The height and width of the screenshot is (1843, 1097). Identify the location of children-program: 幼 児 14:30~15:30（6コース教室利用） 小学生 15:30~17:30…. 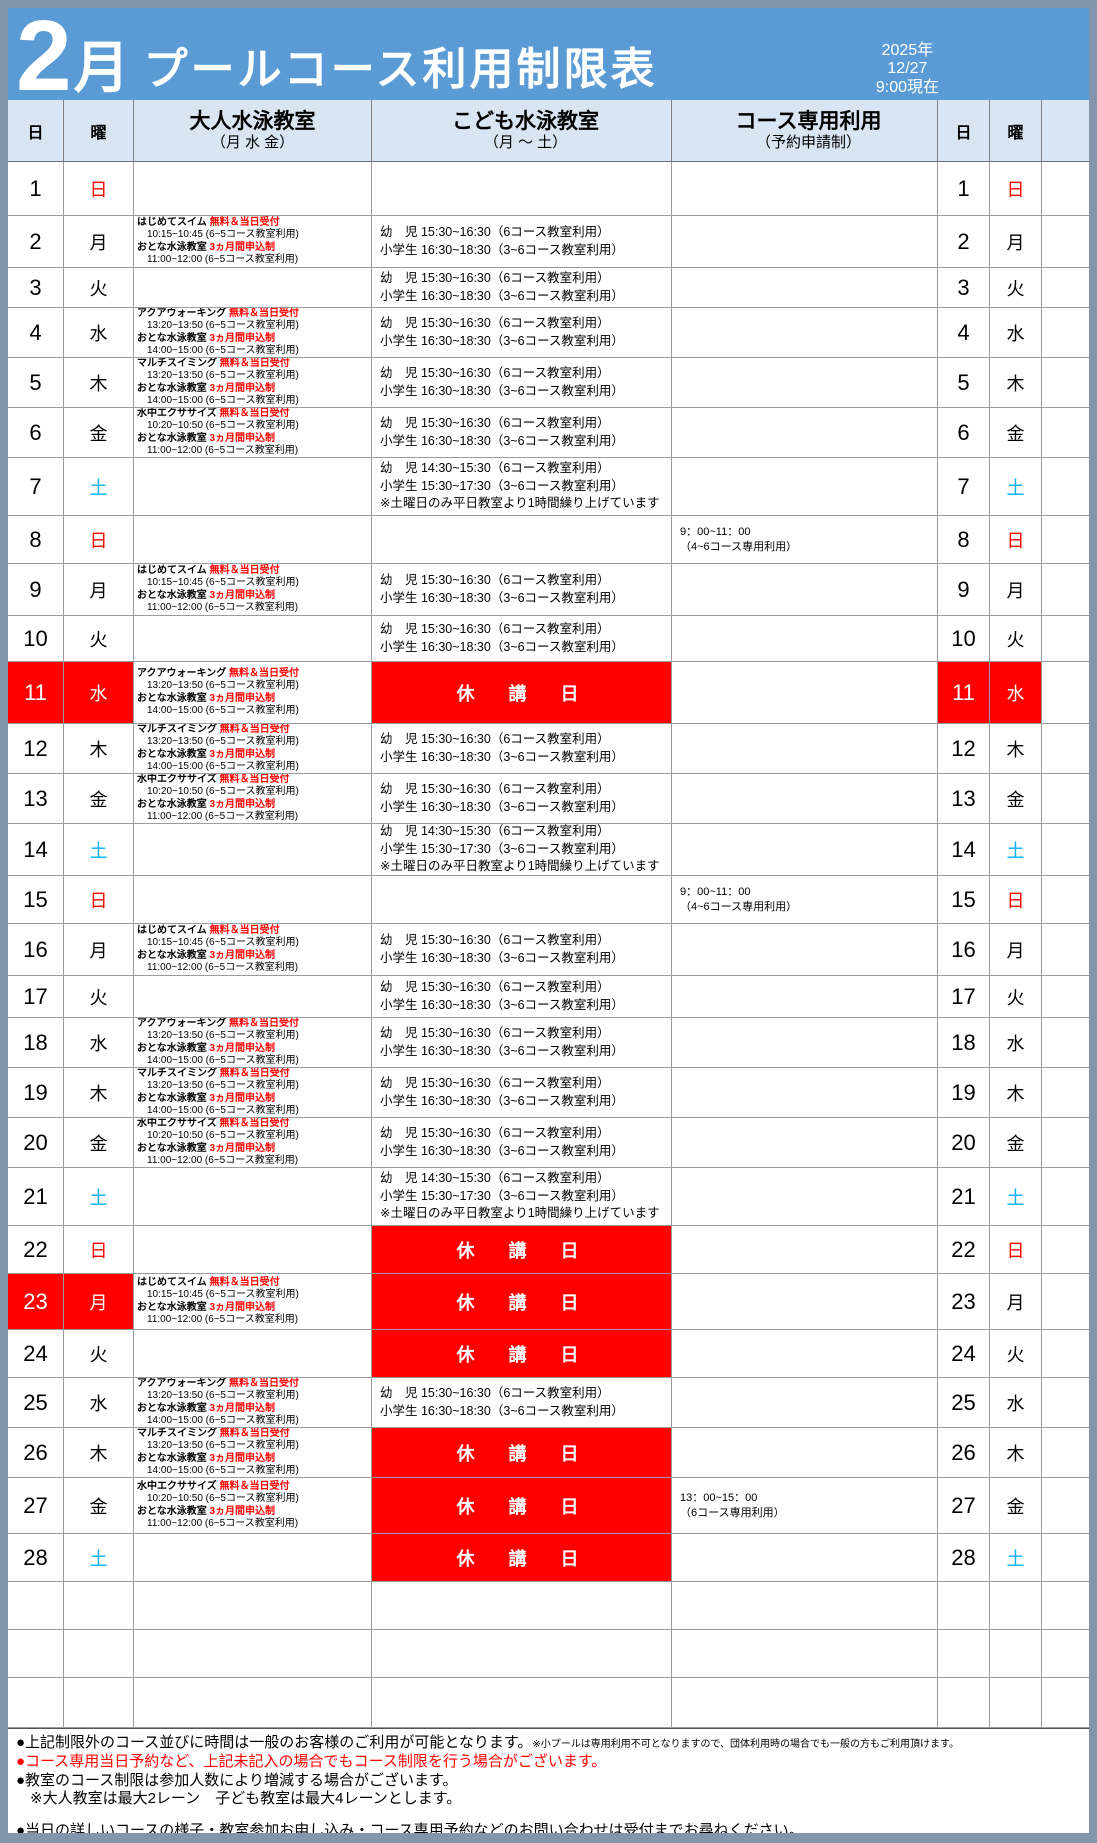
(520, 486).